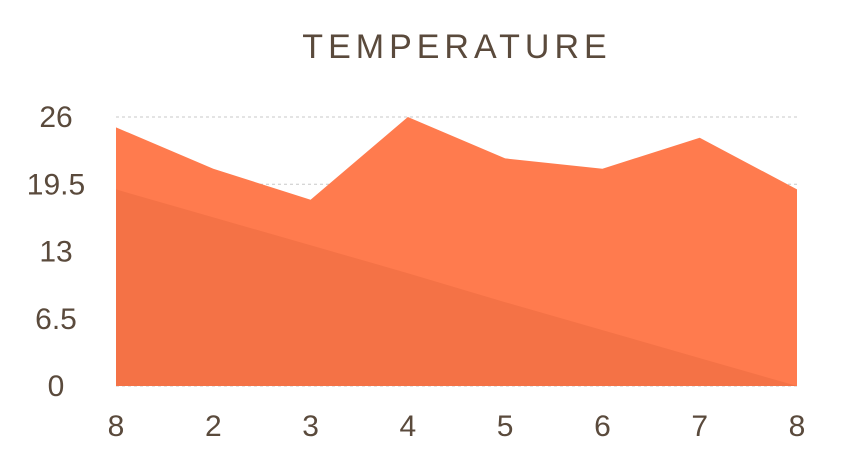 The image size is (859, 470). Describe the element at coordinates (408, 426) in the screenshot. I see `x-tick-label: 4` at that location.